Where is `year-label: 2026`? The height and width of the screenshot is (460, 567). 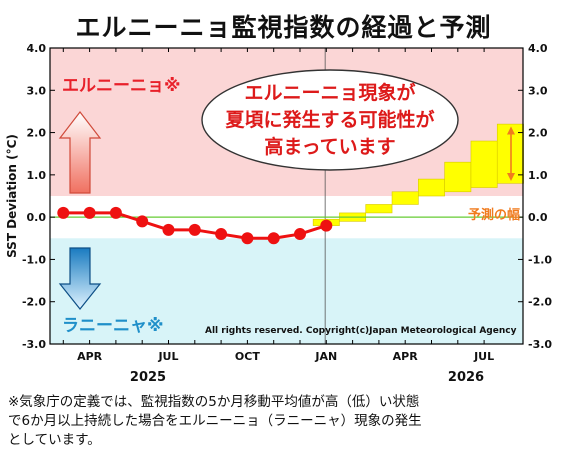 year-label: 2026 is located at coordinates (466, 377).